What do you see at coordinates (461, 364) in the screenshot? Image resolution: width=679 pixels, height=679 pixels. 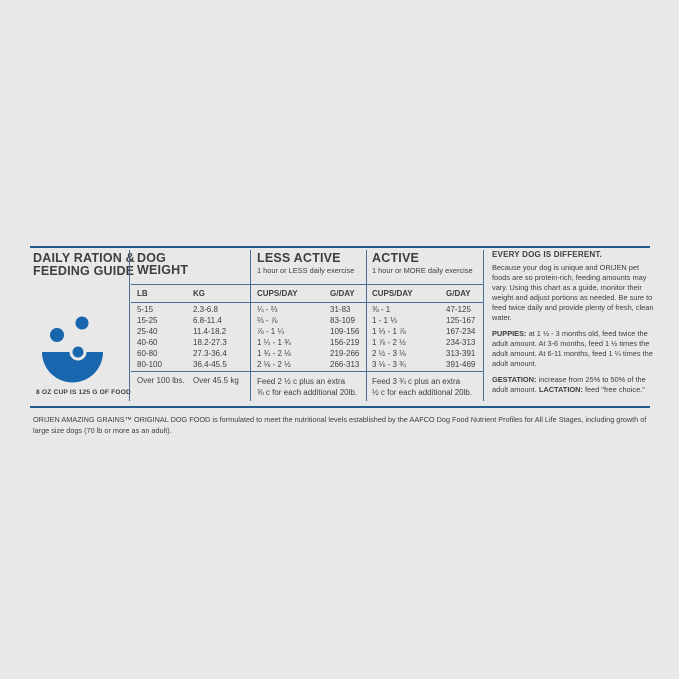 I see `cell-a-g: 391-469` at bounding box center [461, 364].